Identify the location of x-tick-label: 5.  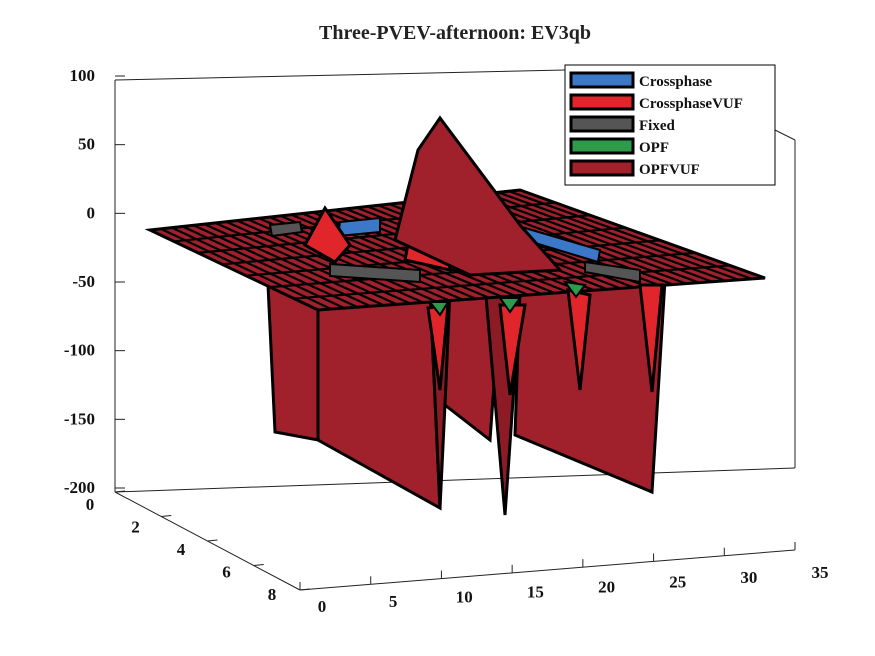
(393, 601).